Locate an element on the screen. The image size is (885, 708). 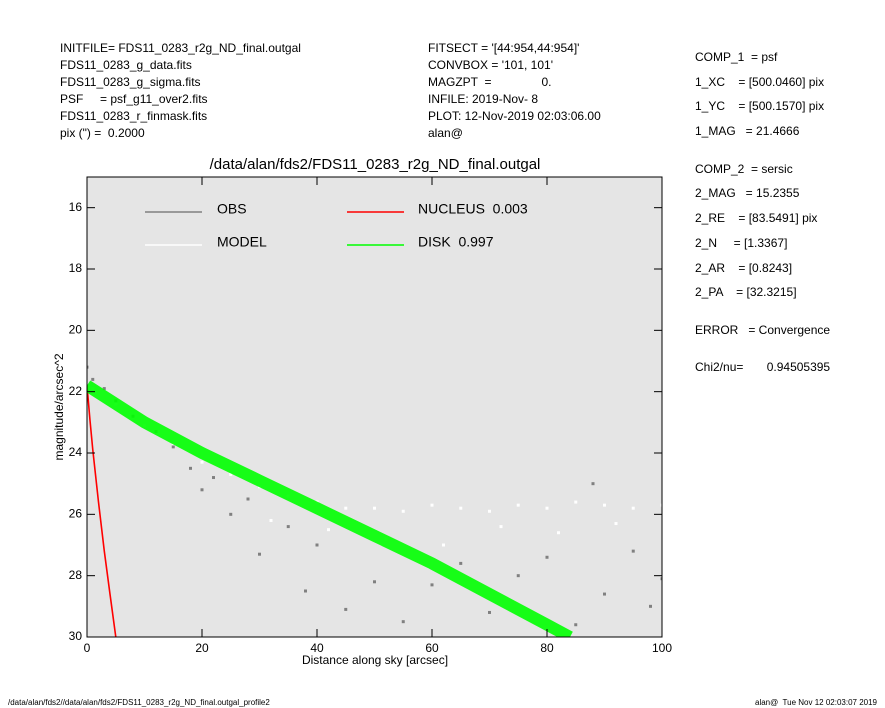
x-tick-label: 100 is located at coordinates (662, 648).